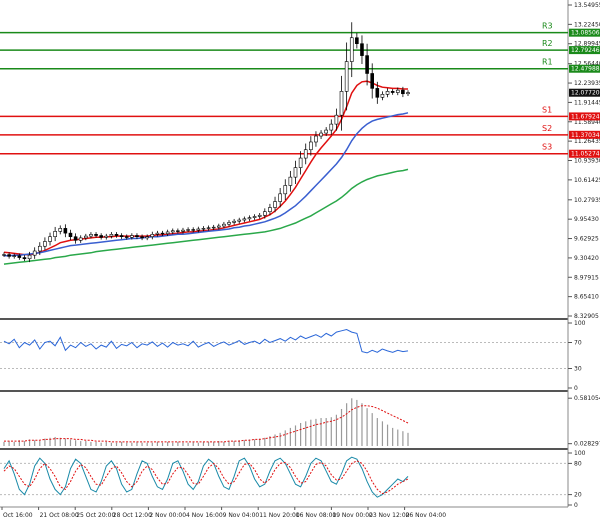  I want to click on ind2-tick-label: 0.581054, so click(587, 398).